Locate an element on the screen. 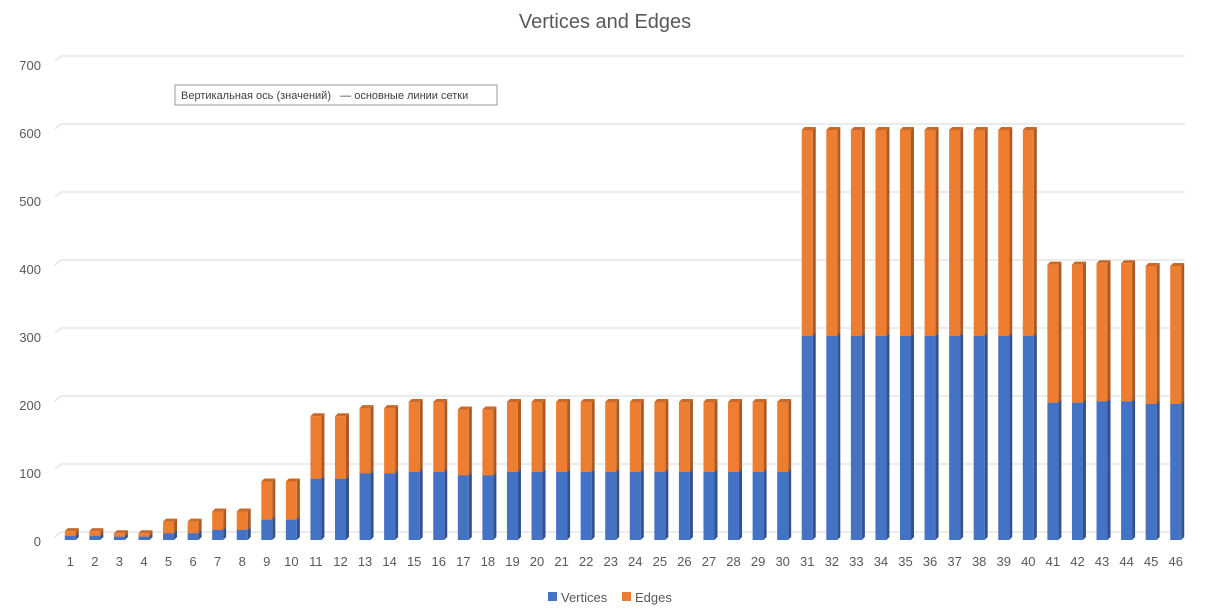 The width and height of the screenshot is (1210, 608). x-tick-label: 29 is located at coordinates (758, 561).